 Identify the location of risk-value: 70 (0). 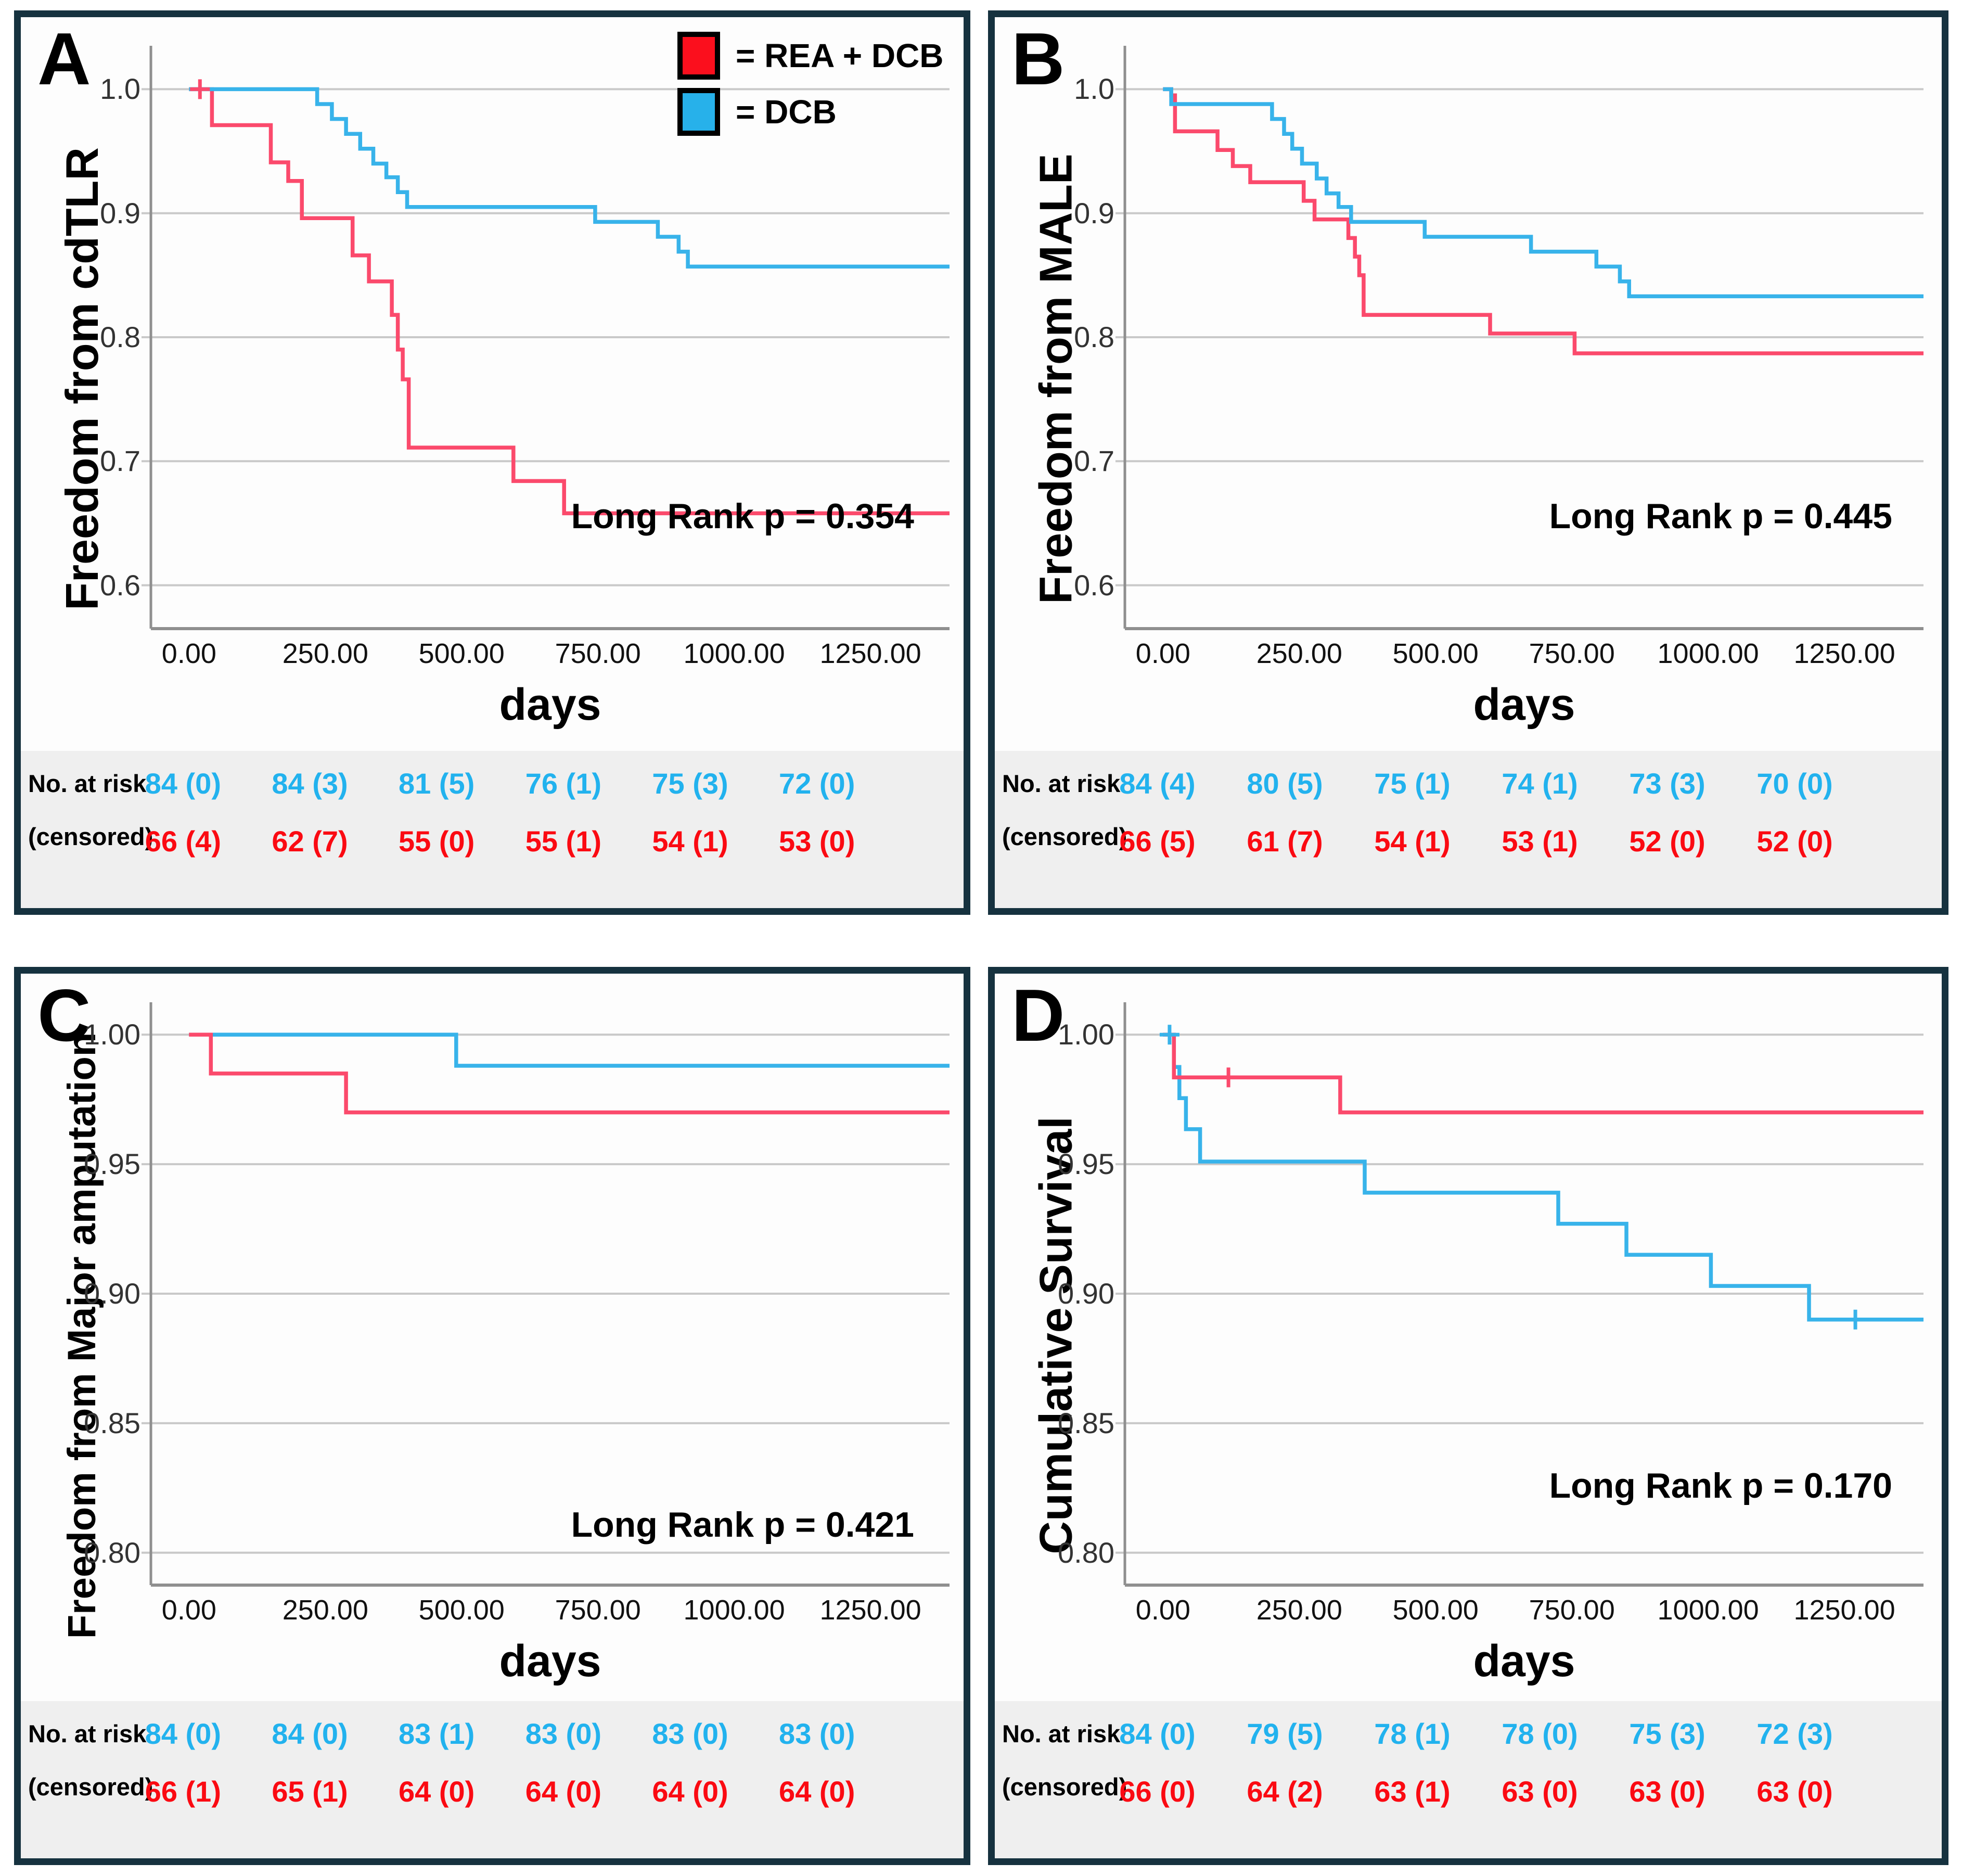
(1795, 783).